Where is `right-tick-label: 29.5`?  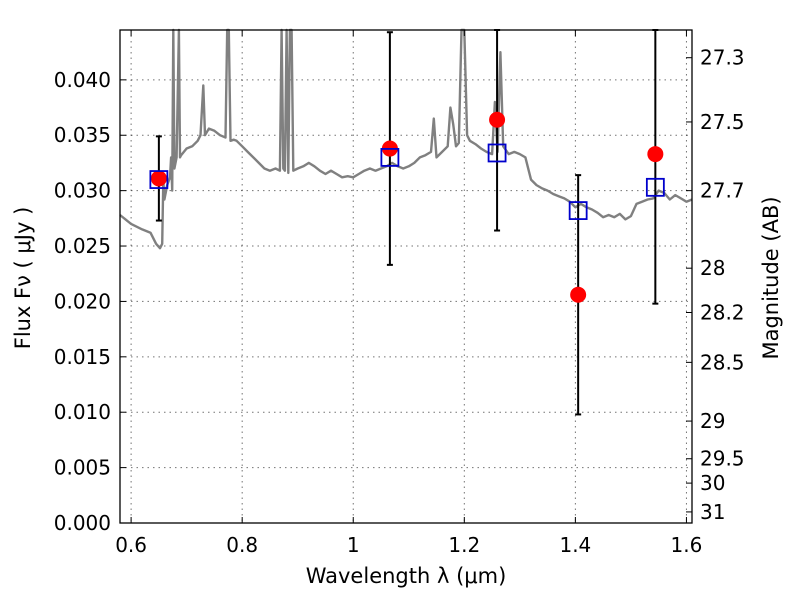
right-tick-label: 29.5 is located at coordinates (722, 459).